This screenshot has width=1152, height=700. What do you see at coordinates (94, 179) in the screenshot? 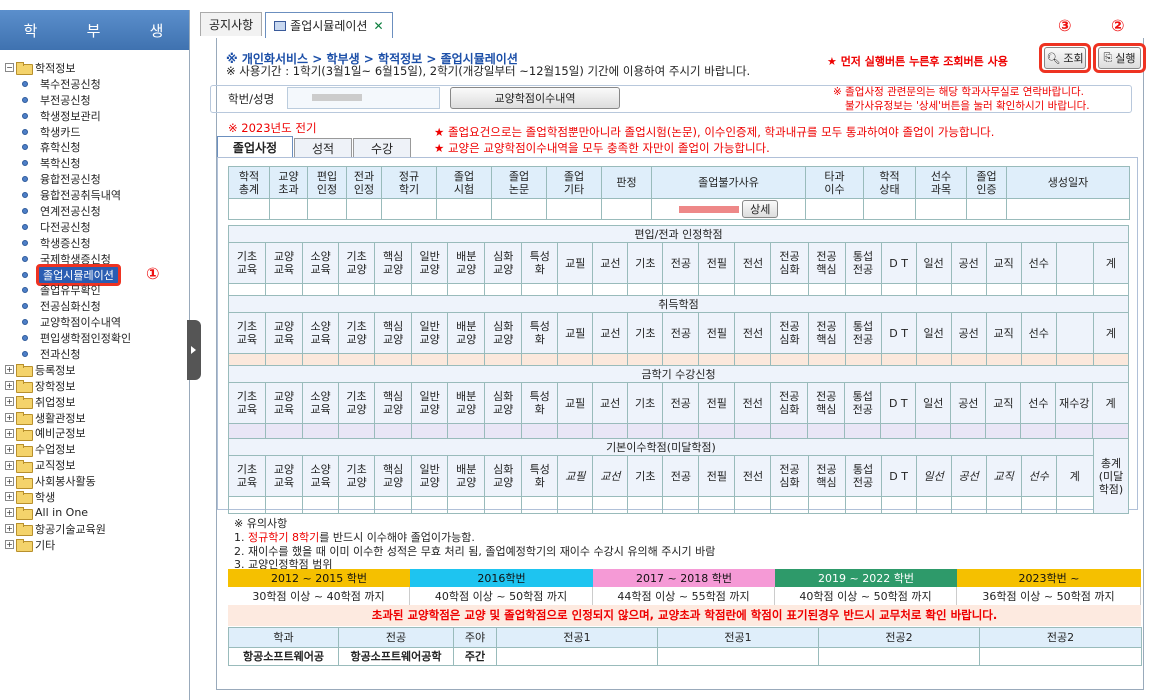
I see `sidebar-item: 융합전공신청` at bounding box center [94, 179].